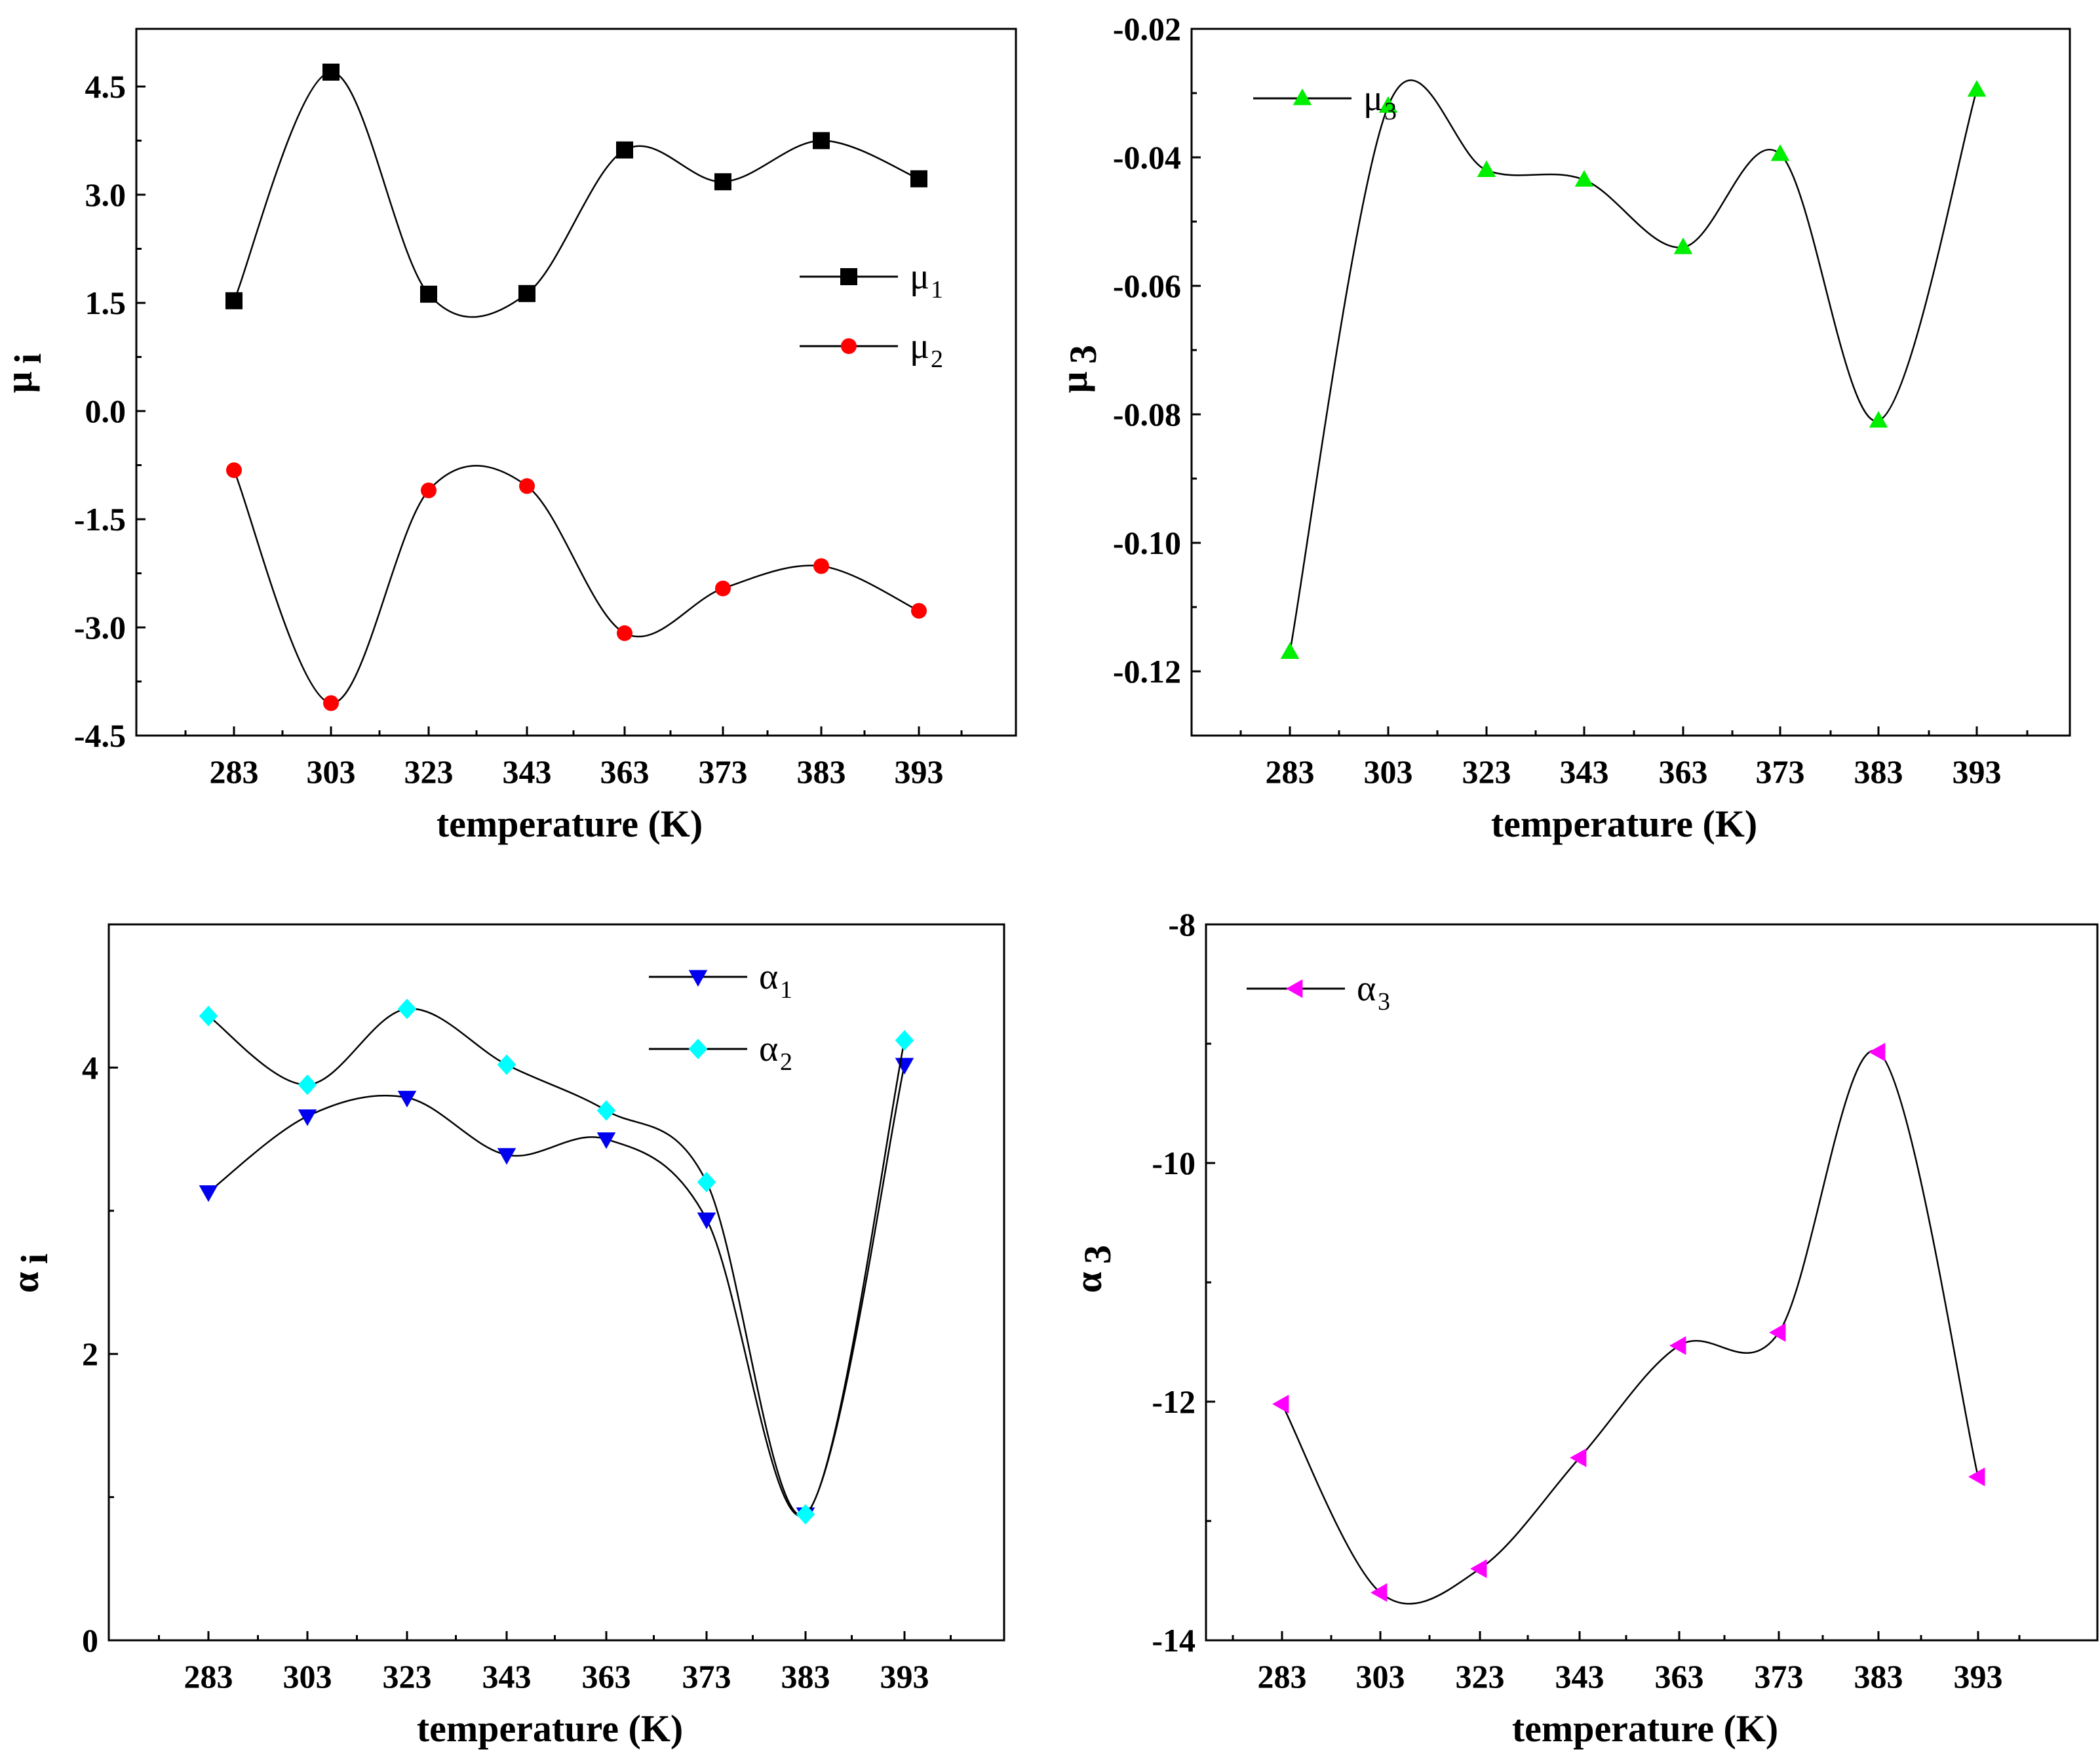 This screenshot has width=2100, height=1757. I want to click on y-tick-label: 2, so click(90, 1354).